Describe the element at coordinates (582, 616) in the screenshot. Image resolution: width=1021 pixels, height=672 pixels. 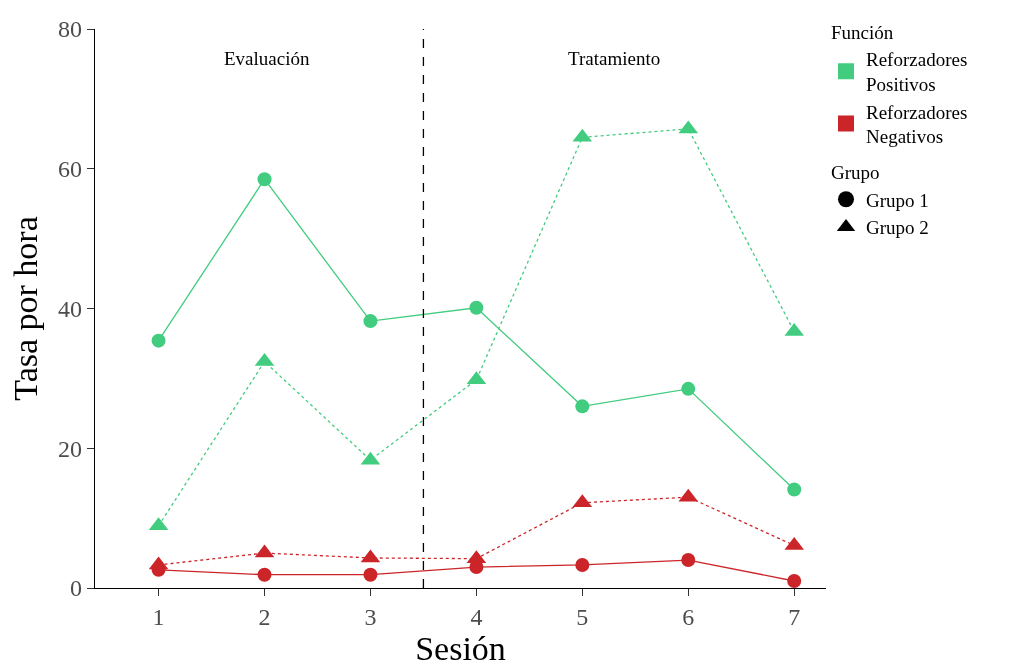
I see `x-tick-label: 5` at that location.